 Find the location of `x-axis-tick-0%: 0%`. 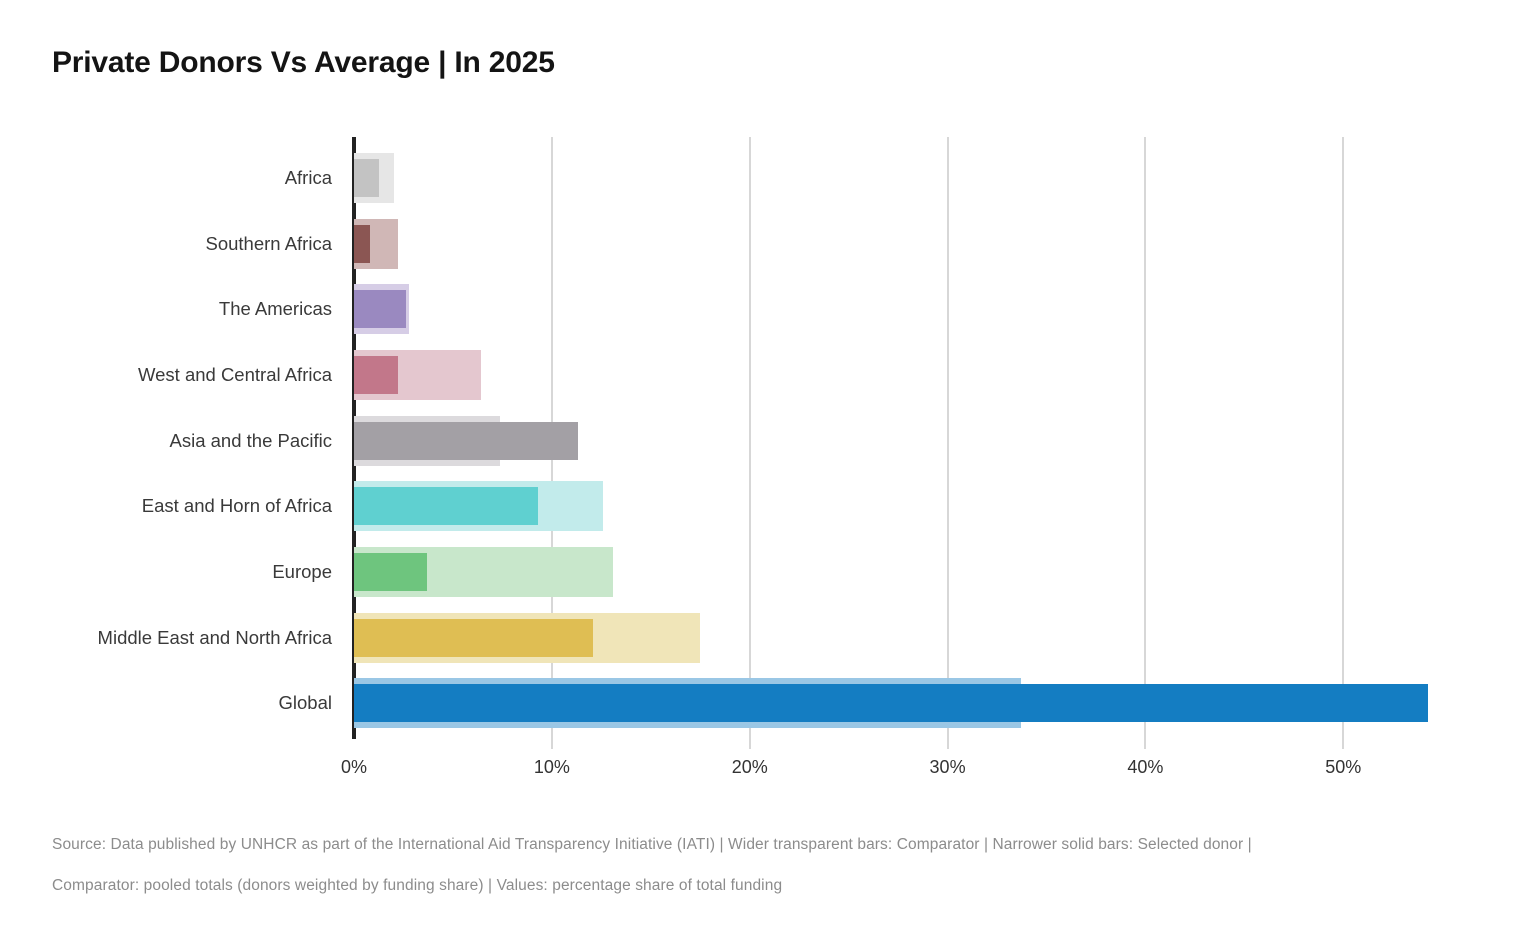

x-axis-tick-0%: 0% is located at coordinates (353, 767).